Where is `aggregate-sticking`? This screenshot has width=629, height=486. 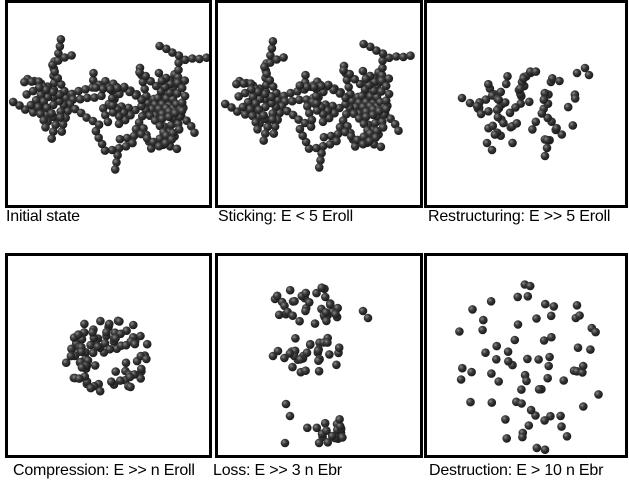 aggregate-sticking is located at coordinates (317, 104).